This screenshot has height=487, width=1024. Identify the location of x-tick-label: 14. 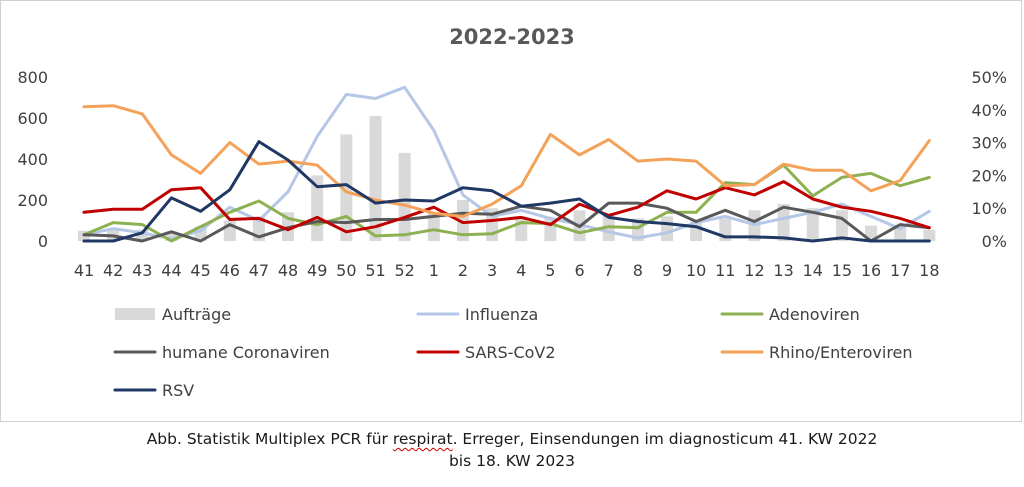
(813, 270).